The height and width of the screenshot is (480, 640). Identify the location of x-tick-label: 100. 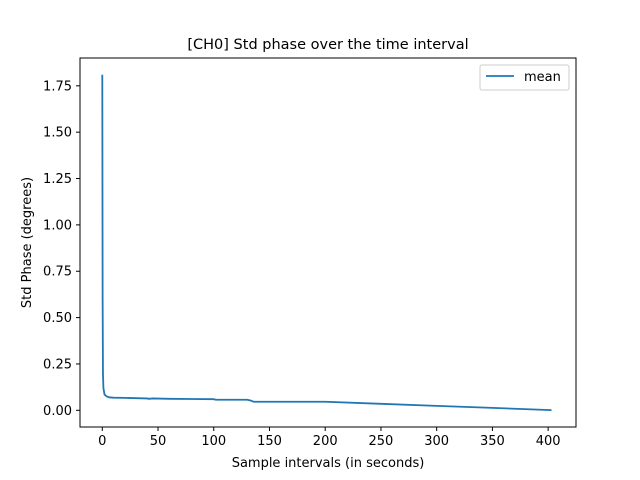
(213, 441).